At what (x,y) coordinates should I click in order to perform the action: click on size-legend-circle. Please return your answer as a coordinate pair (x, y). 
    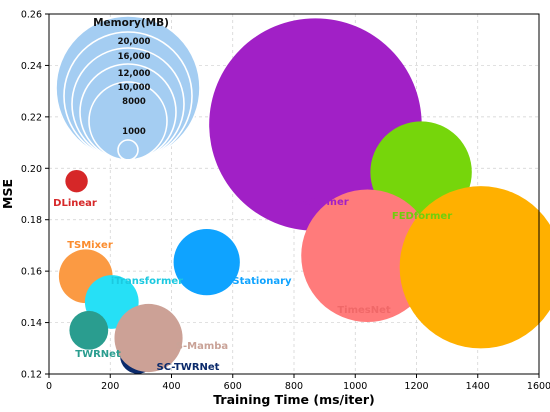
    Looking at the image, I should click on (128, 150).